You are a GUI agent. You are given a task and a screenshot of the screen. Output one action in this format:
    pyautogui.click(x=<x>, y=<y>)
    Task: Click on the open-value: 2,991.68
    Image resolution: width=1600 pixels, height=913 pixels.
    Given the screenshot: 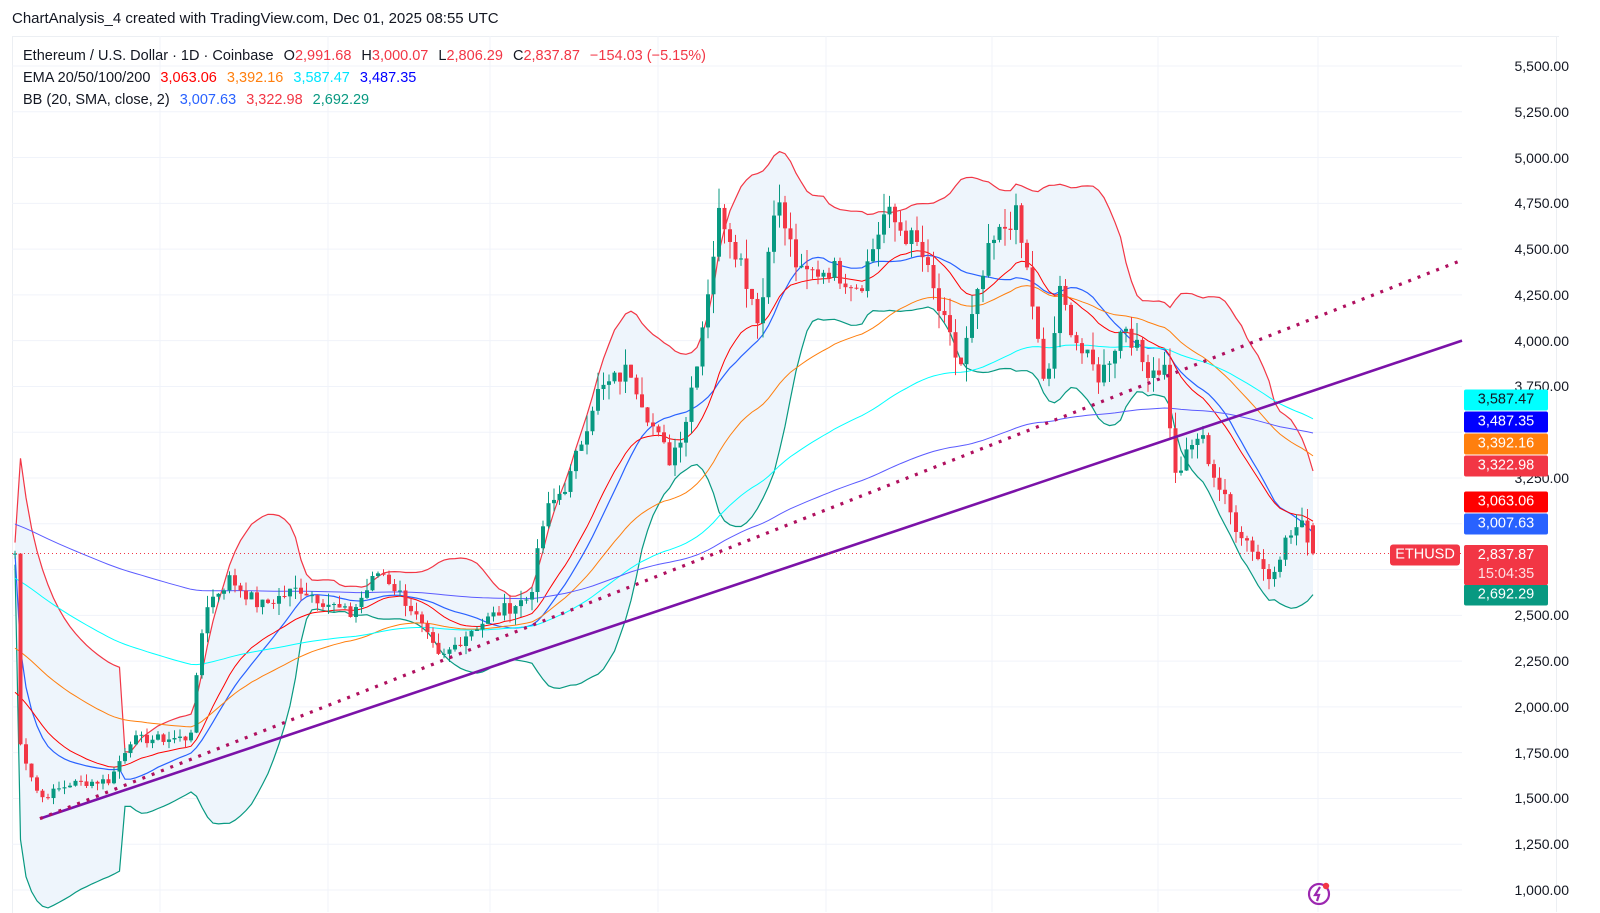 What is the action you would take?
    pyautogui.click(x=323, y=56)
    